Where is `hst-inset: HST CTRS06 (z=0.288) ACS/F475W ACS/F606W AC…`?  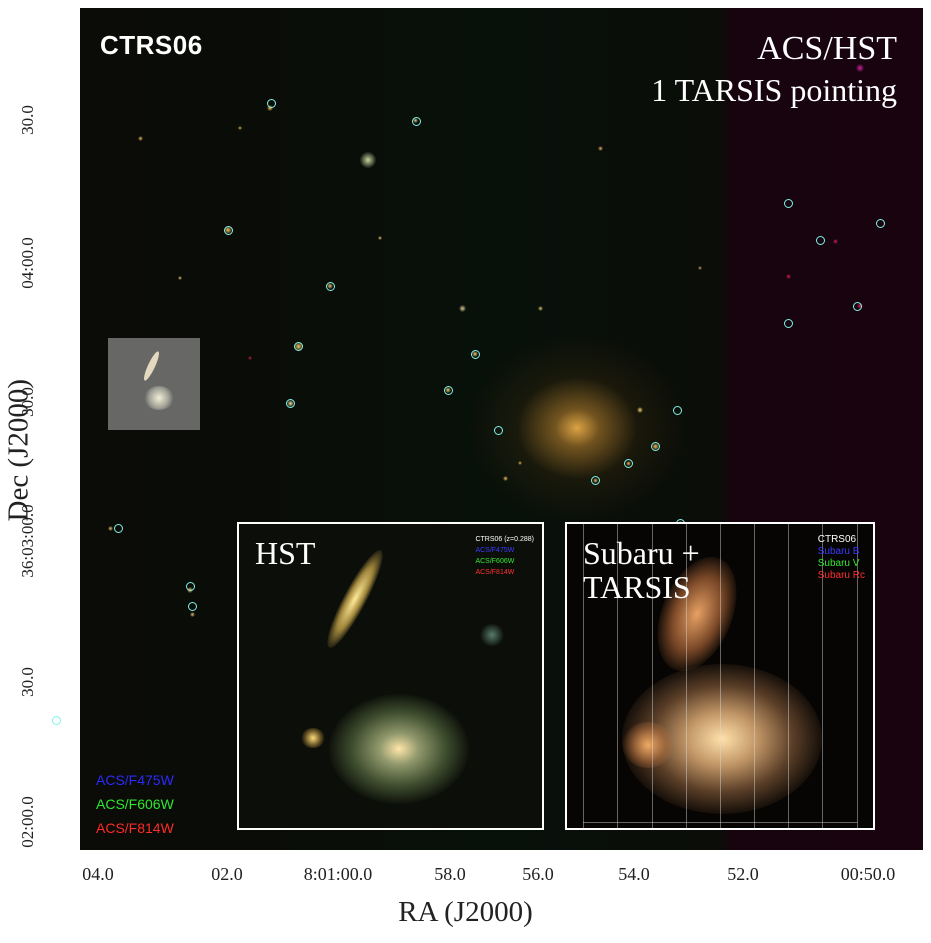 hst-inset: HST CTRS06 (z=0.288) ACS/F475W ACS/F606W AC… is located at coordinates (390, 676).